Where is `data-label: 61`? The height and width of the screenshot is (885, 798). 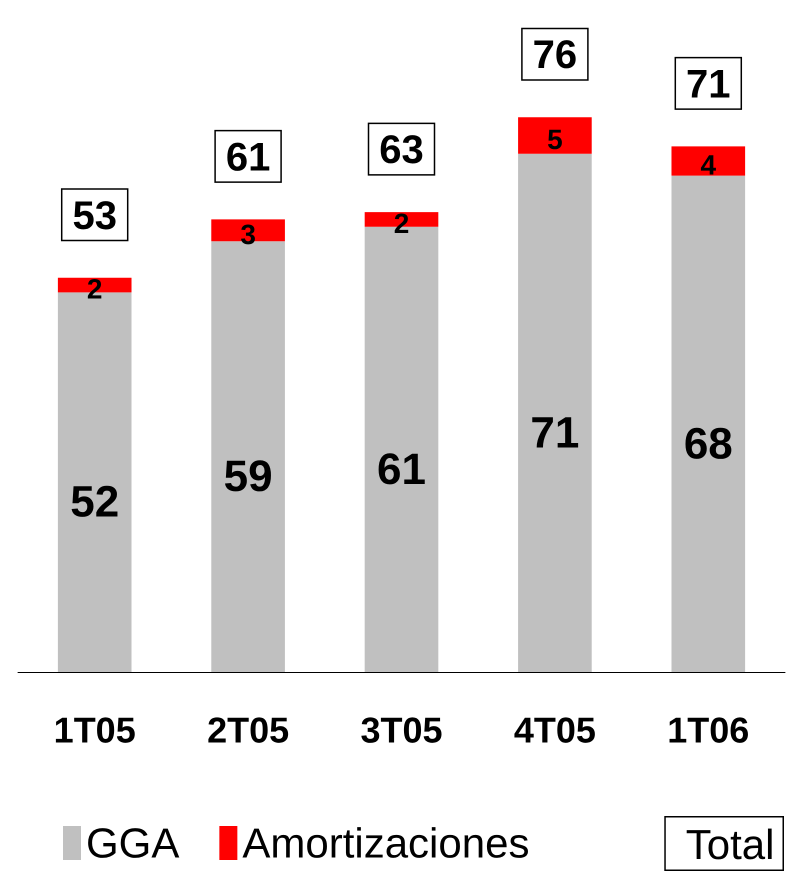 data-label: 61 is located at coordinates (401, 469).